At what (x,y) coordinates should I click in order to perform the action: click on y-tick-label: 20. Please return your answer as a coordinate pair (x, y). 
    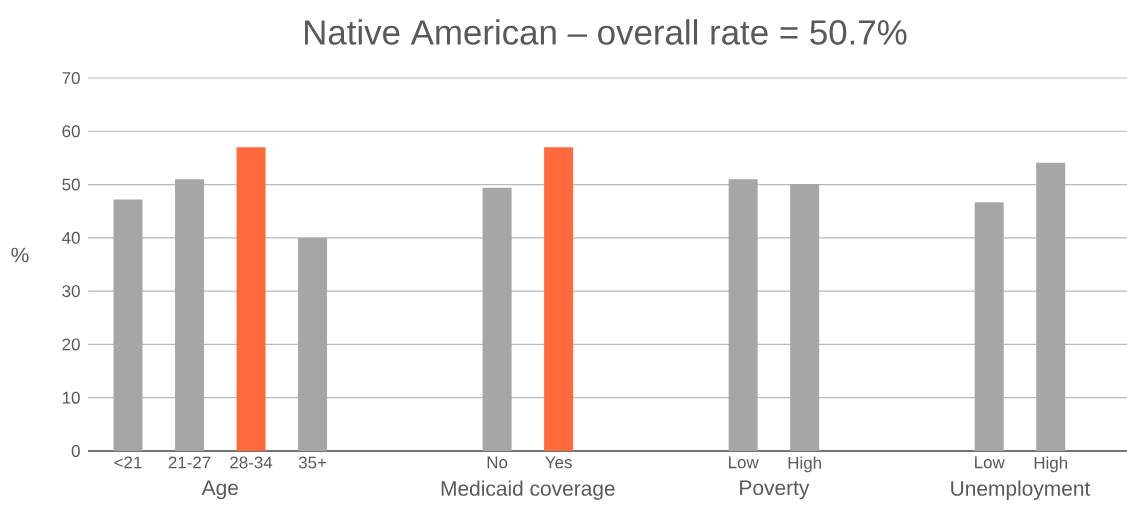
    Looking at the image, I should click on (71, 344).